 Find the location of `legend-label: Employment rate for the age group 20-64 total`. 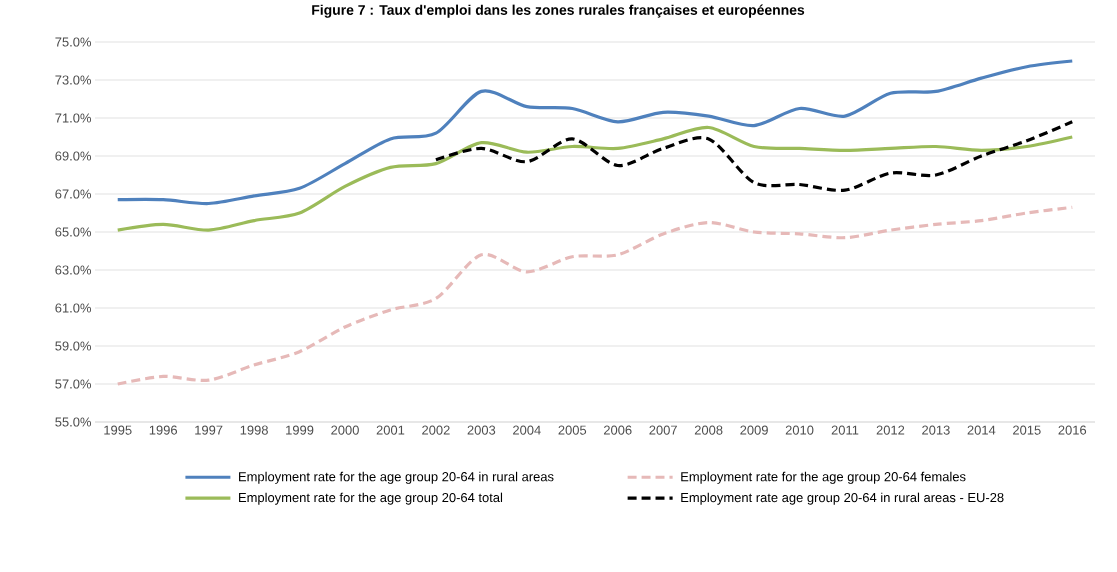

legend-label: Employment rate for the age group 20-64 total is located at coordinates (371, 498).